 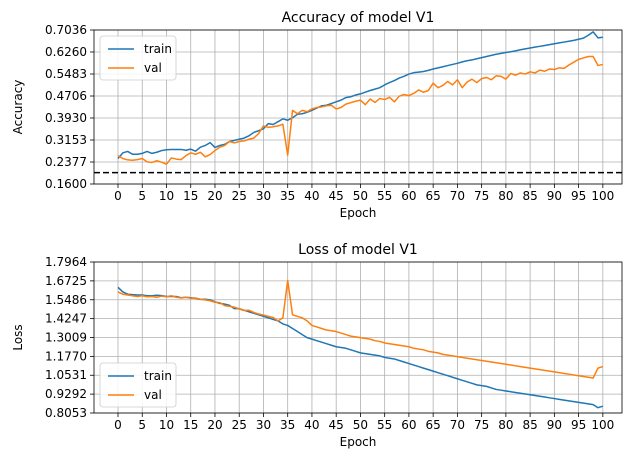 I want to click on y-tick-label: 1.4247, so click(x=66, y=319).